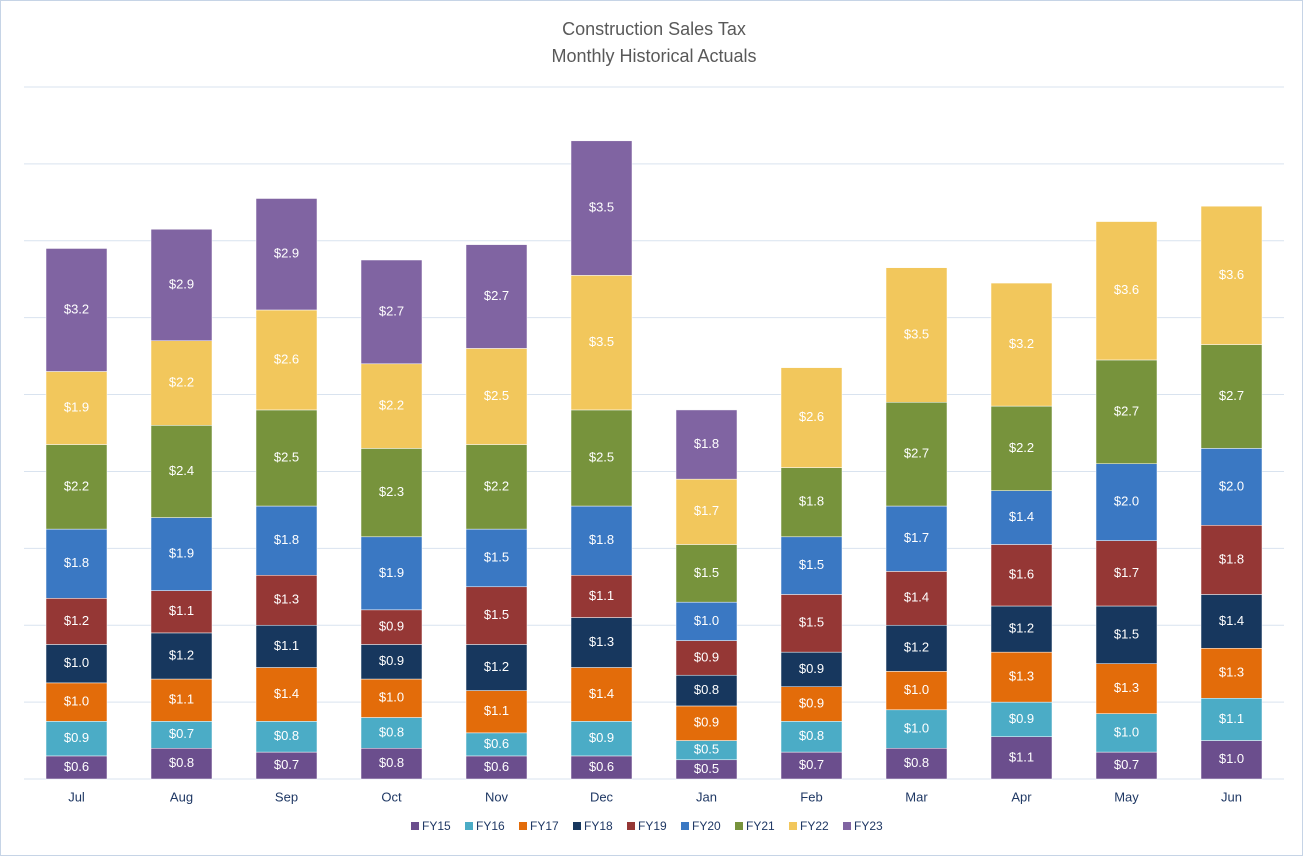 Image resolution: width=1304 pixels, height=862 pixels. Describe the element at coordinates (602, 796) in the screenshot. I see `x-tick-label: Dec` at that location.